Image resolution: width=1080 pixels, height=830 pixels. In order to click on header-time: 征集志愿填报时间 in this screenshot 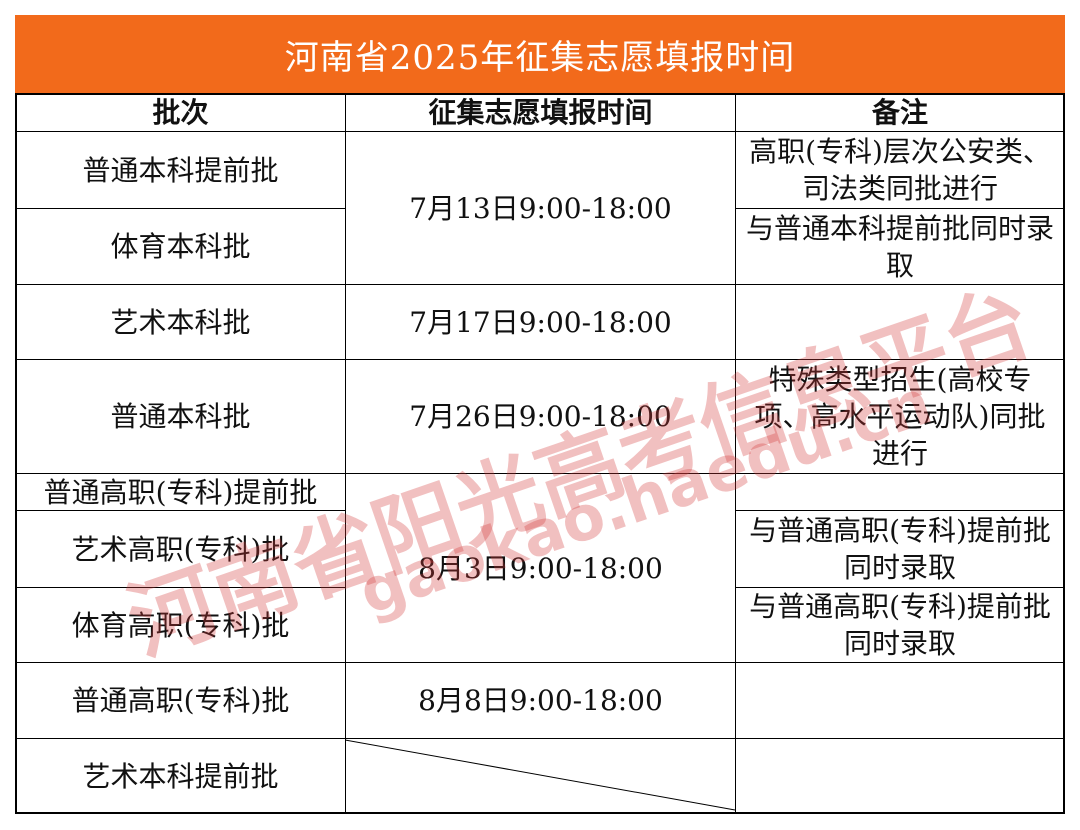, I will do `click(540, 112)`.